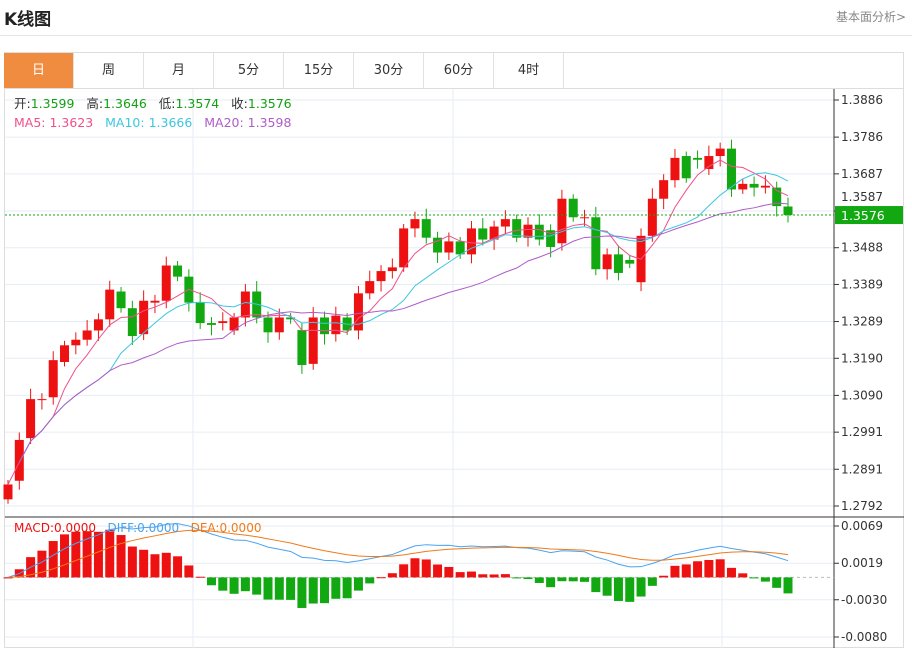 The width and height of the screenshot is (912, 649). What do you see at coordinates (95, 103) in the screenshot?
I see `high-label: 高:` at bounding box center [95, 103].